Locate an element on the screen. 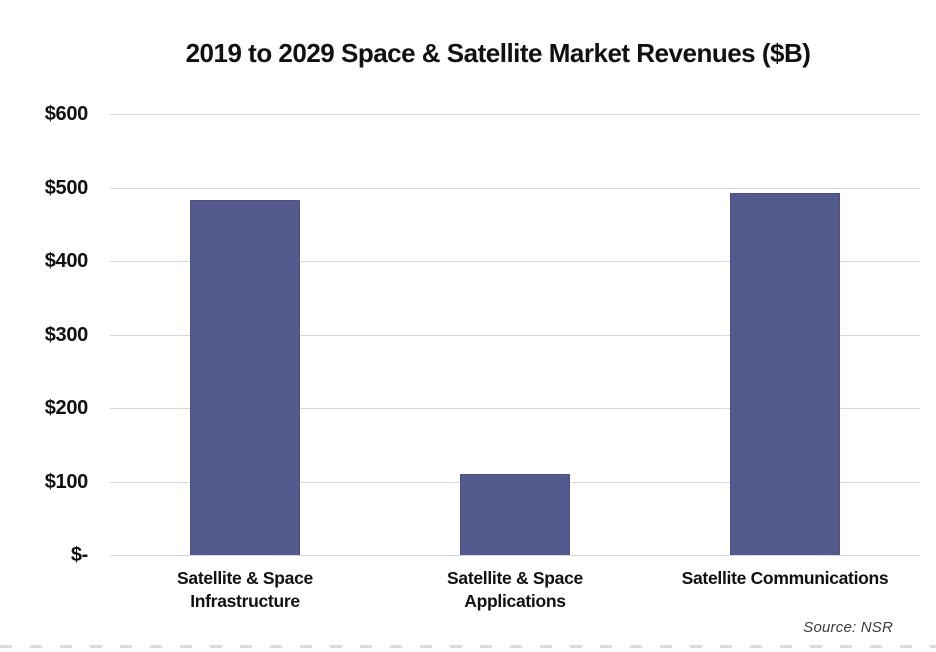 Image resolution: width=936 pixels, height=652 pixels. y-axis-tick-label: $200 is located at coordinates (66, 408).